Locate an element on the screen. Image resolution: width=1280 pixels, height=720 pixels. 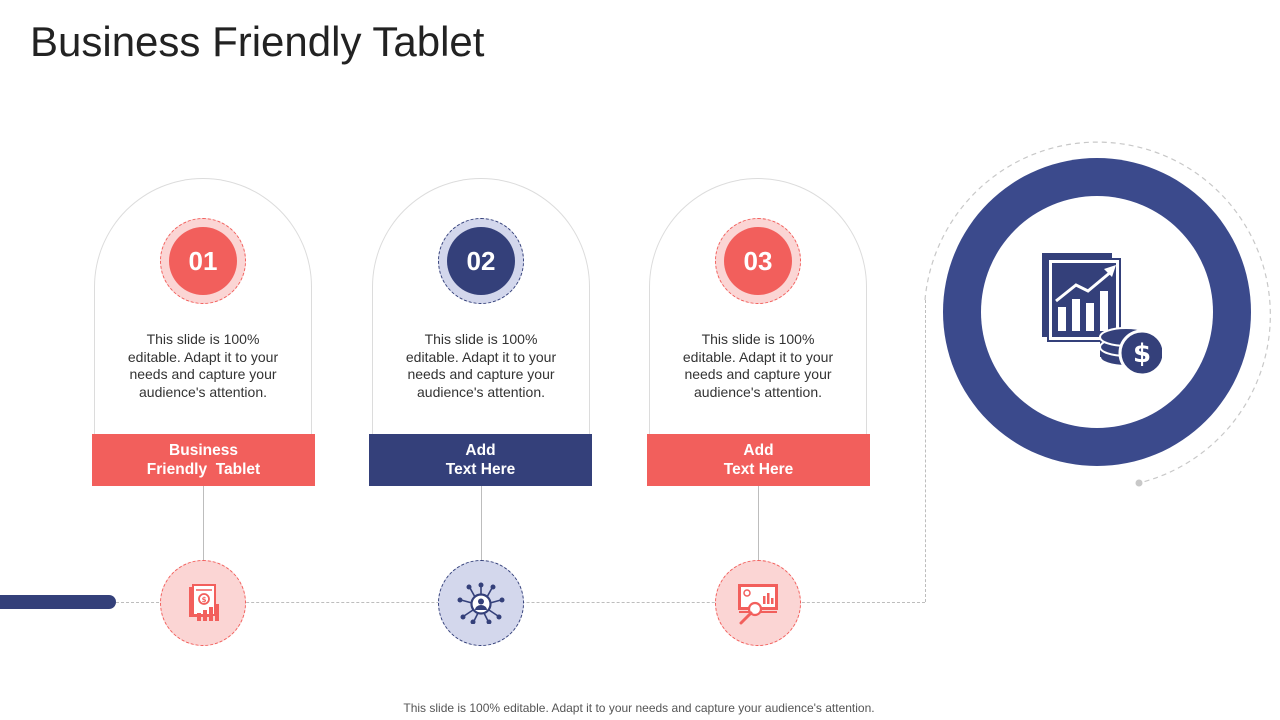
step-icon-ring-1: $ is located at coordinates (203, 603).